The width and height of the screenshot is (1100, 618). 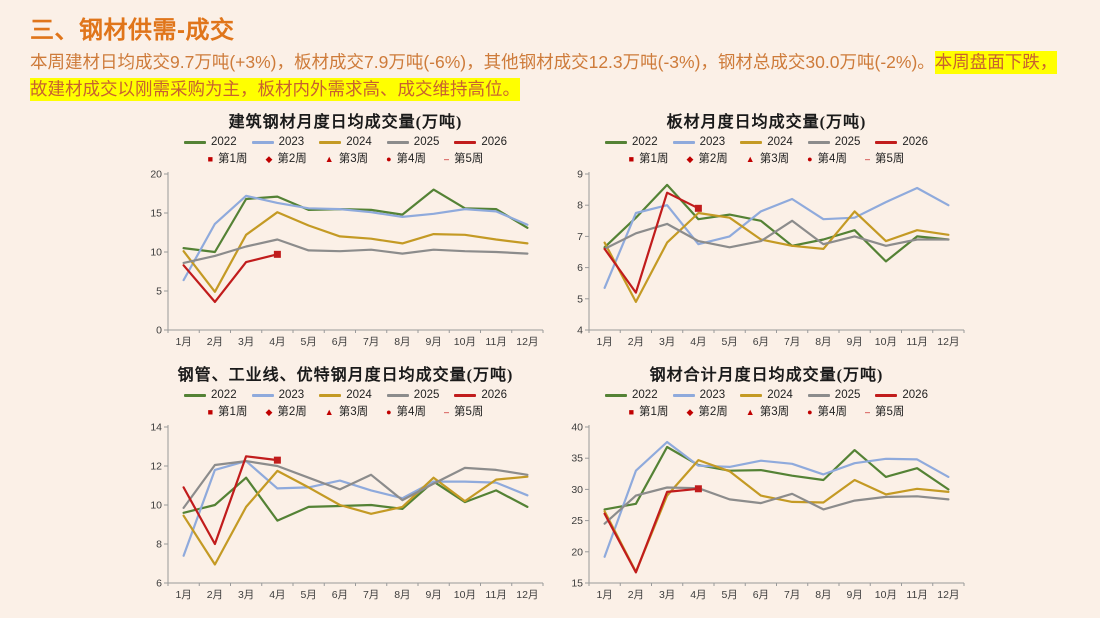 I want to click on svg-text: 8月, so click(x=402, y=342).